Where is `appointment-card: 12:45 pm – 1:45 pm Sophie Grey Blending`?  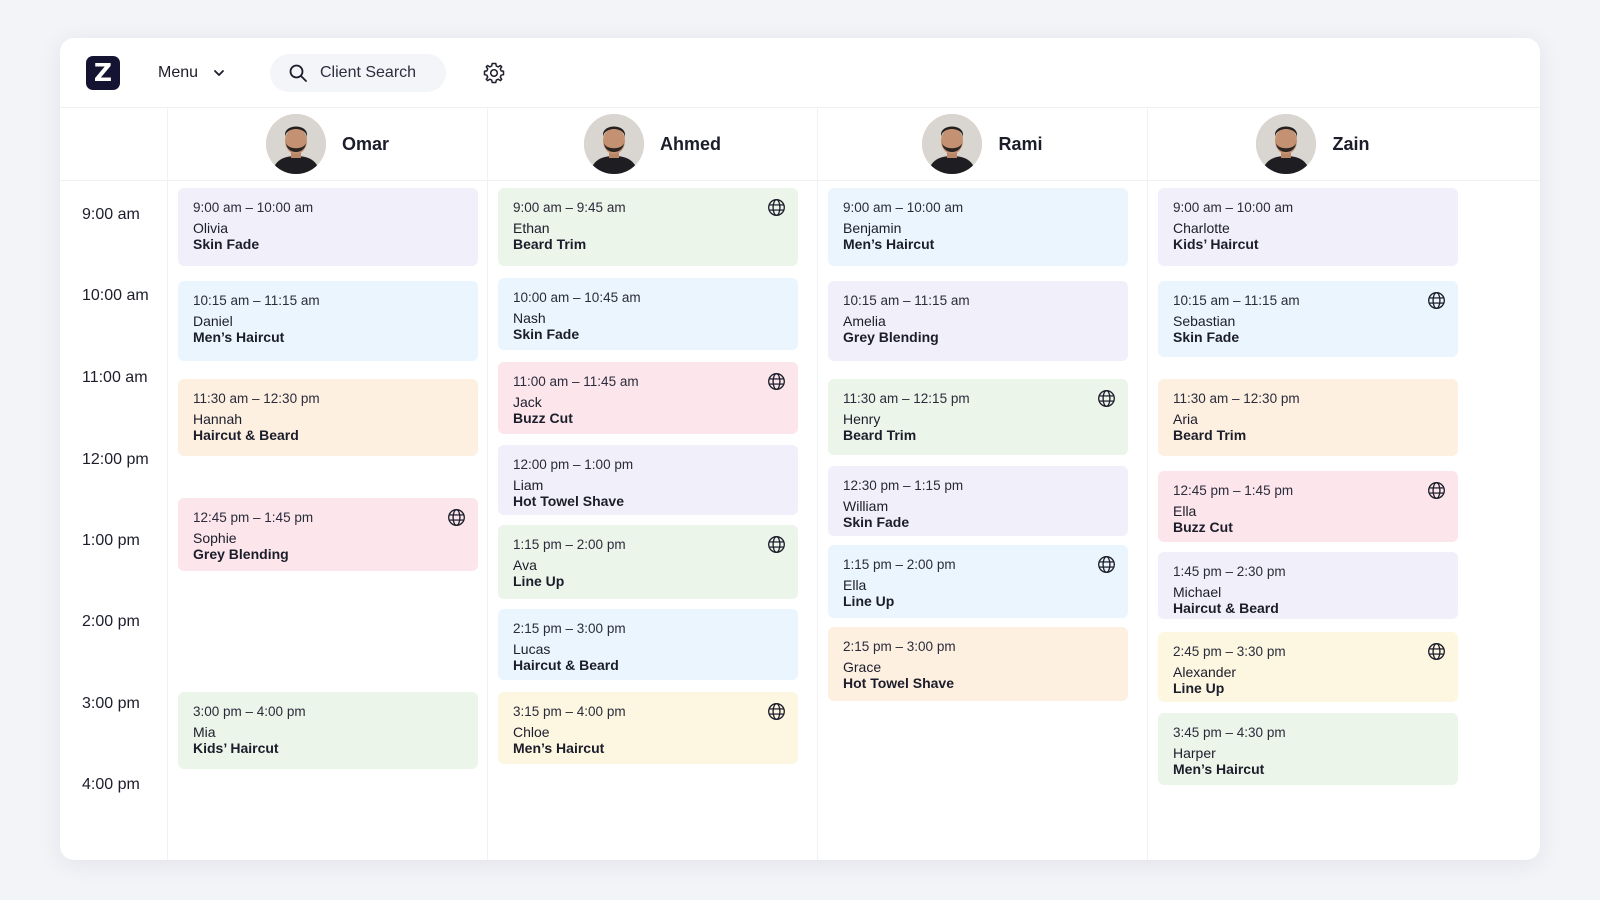 appointment-card: 12:45 pm – 1:45 pm Sophie Grey Blending is located at coordinates (328, 534).